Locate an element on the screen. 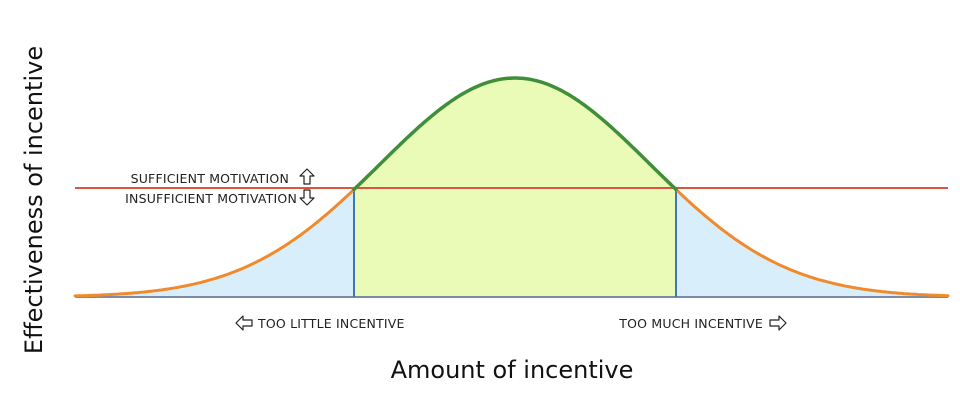  arrow-down-outline-icon is located at coordinates (307, 197).